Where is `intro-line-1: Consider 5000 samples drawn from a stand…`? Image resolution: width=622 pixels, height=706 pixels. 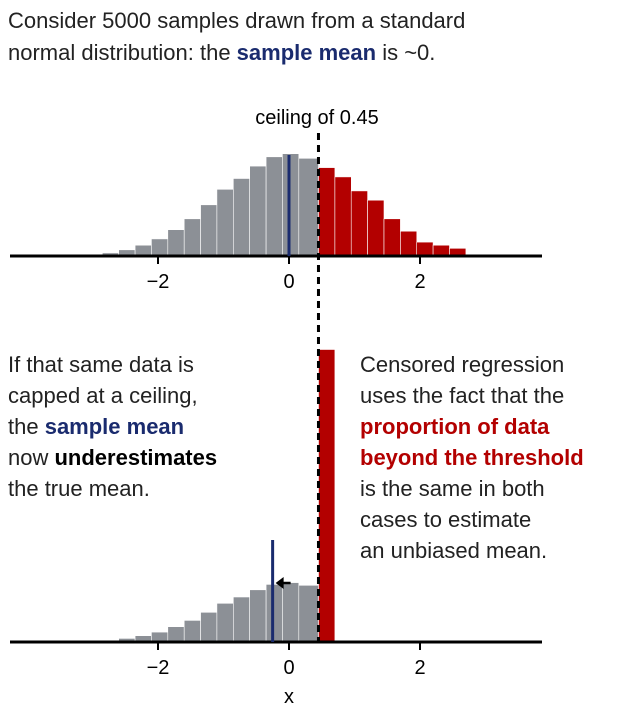 intro-line-1: Consider 5000 samples drawn from a stand… is located at coordinates (236, 20).